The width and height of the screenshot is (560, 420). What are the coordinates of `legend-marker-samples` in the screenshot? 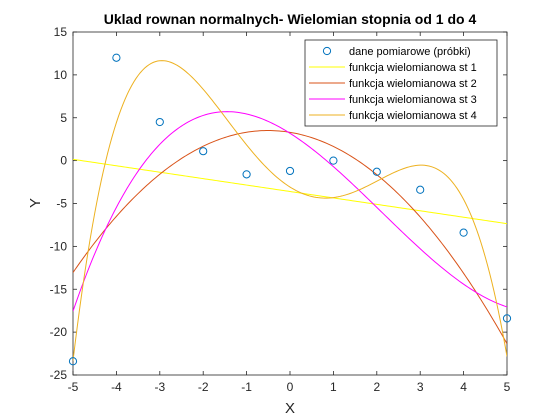 It's located at (327, 51).